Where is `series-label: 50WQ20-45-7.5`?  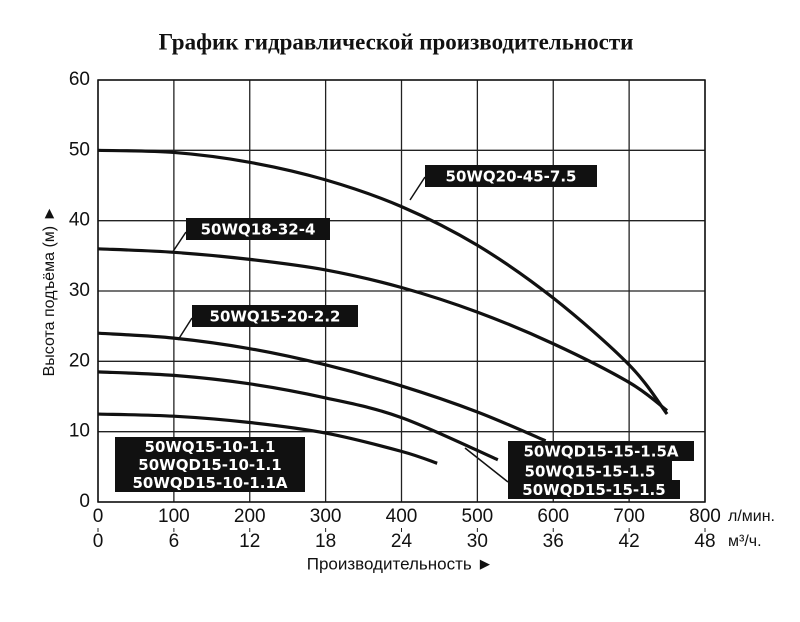 series-label: 50WQ20-45-7.5 is located at coordinates (511, 177).